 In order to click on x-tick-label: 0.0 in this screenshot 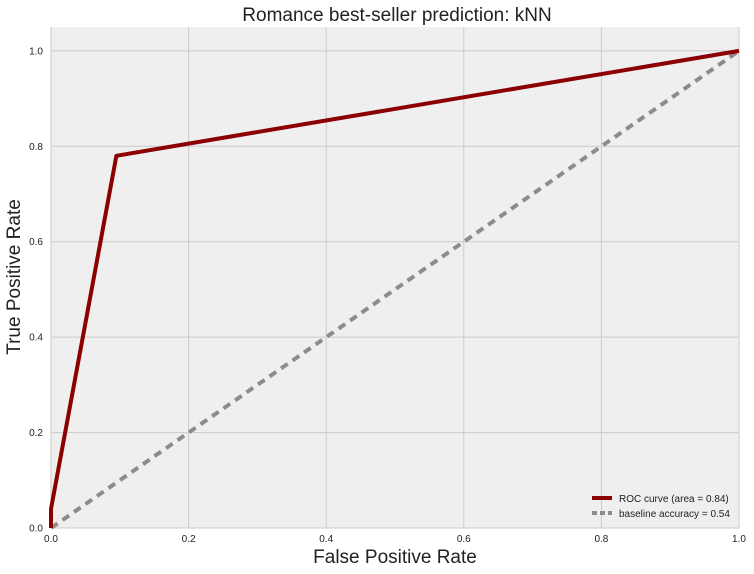, I will do `click(51, 539)`.